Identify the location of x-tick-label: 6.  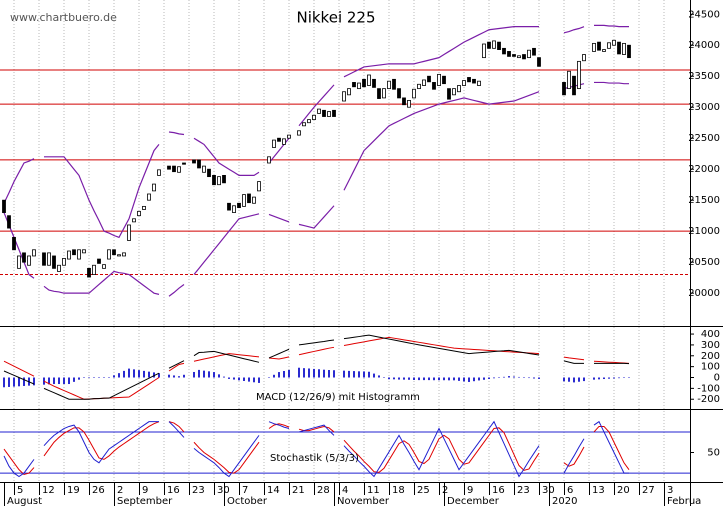
(570, 490).